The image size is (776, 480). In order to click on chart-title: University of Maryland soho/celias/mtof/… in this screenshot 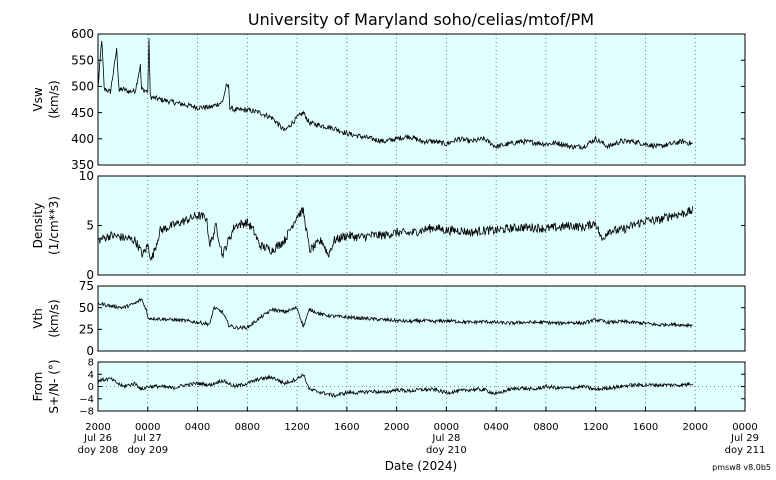, I will do `click(421, 19)`.